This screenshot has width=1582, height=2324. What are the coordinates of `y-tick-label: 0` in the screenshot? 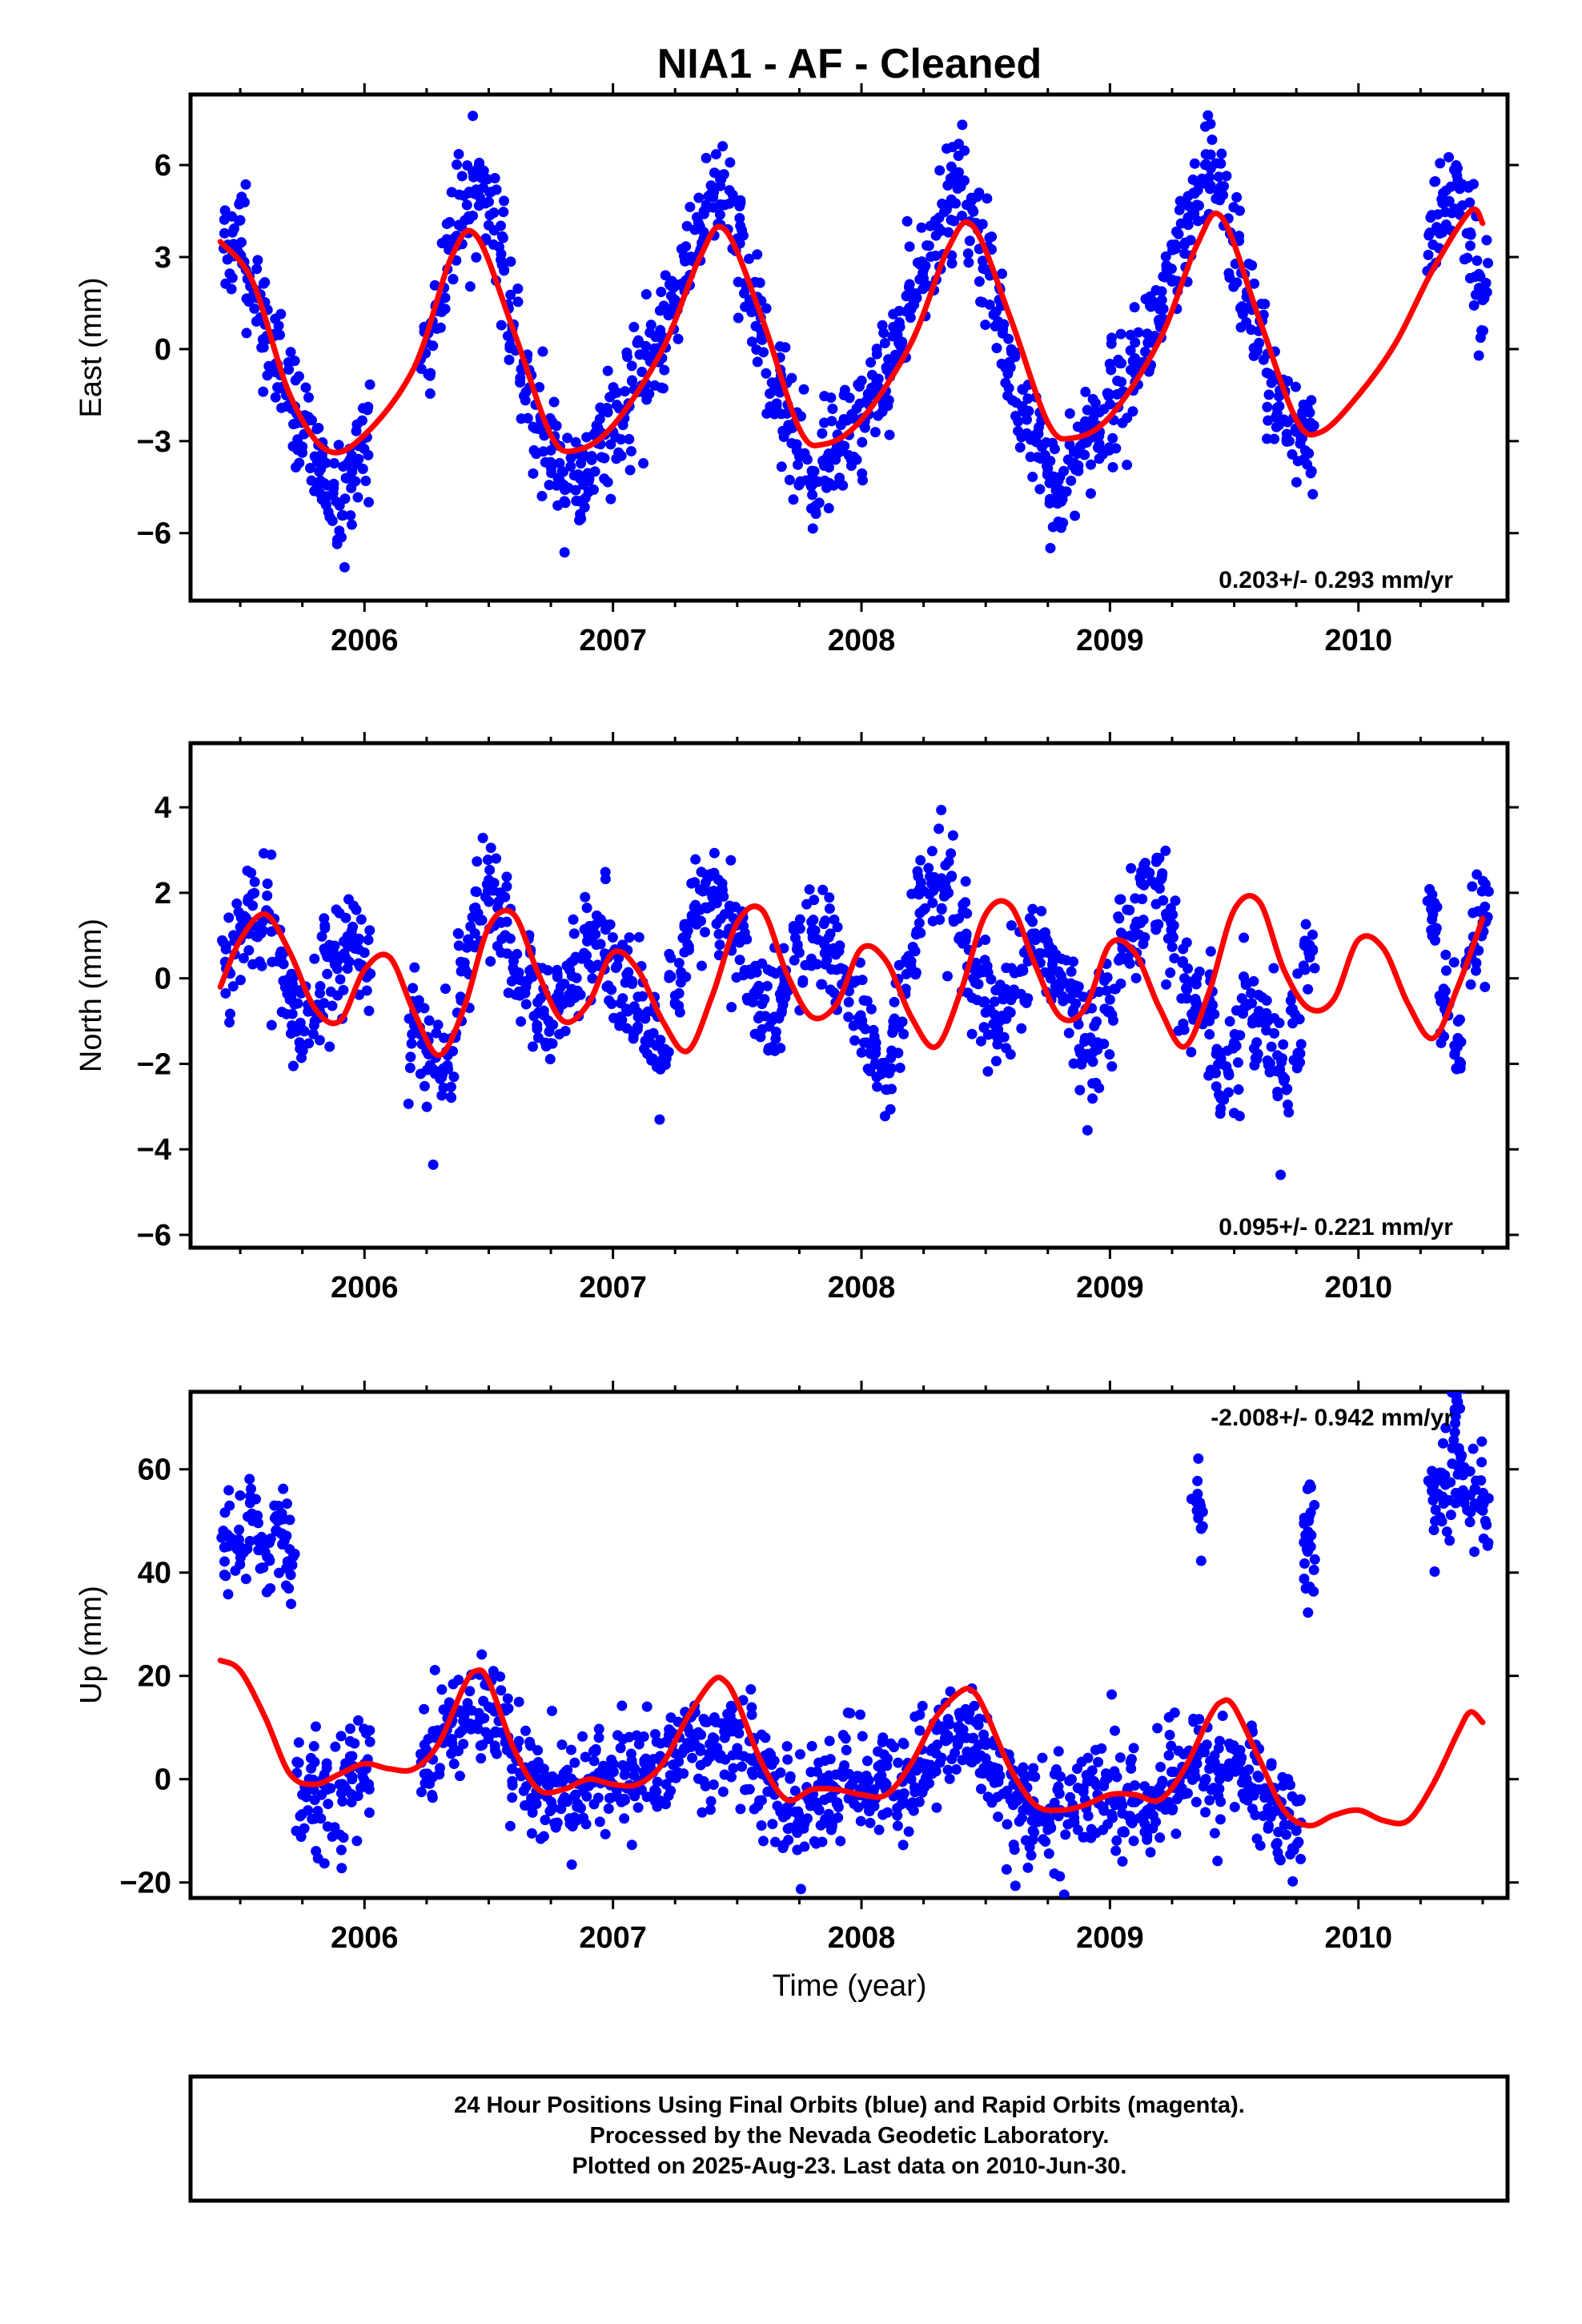 It's located at (163, 1780).